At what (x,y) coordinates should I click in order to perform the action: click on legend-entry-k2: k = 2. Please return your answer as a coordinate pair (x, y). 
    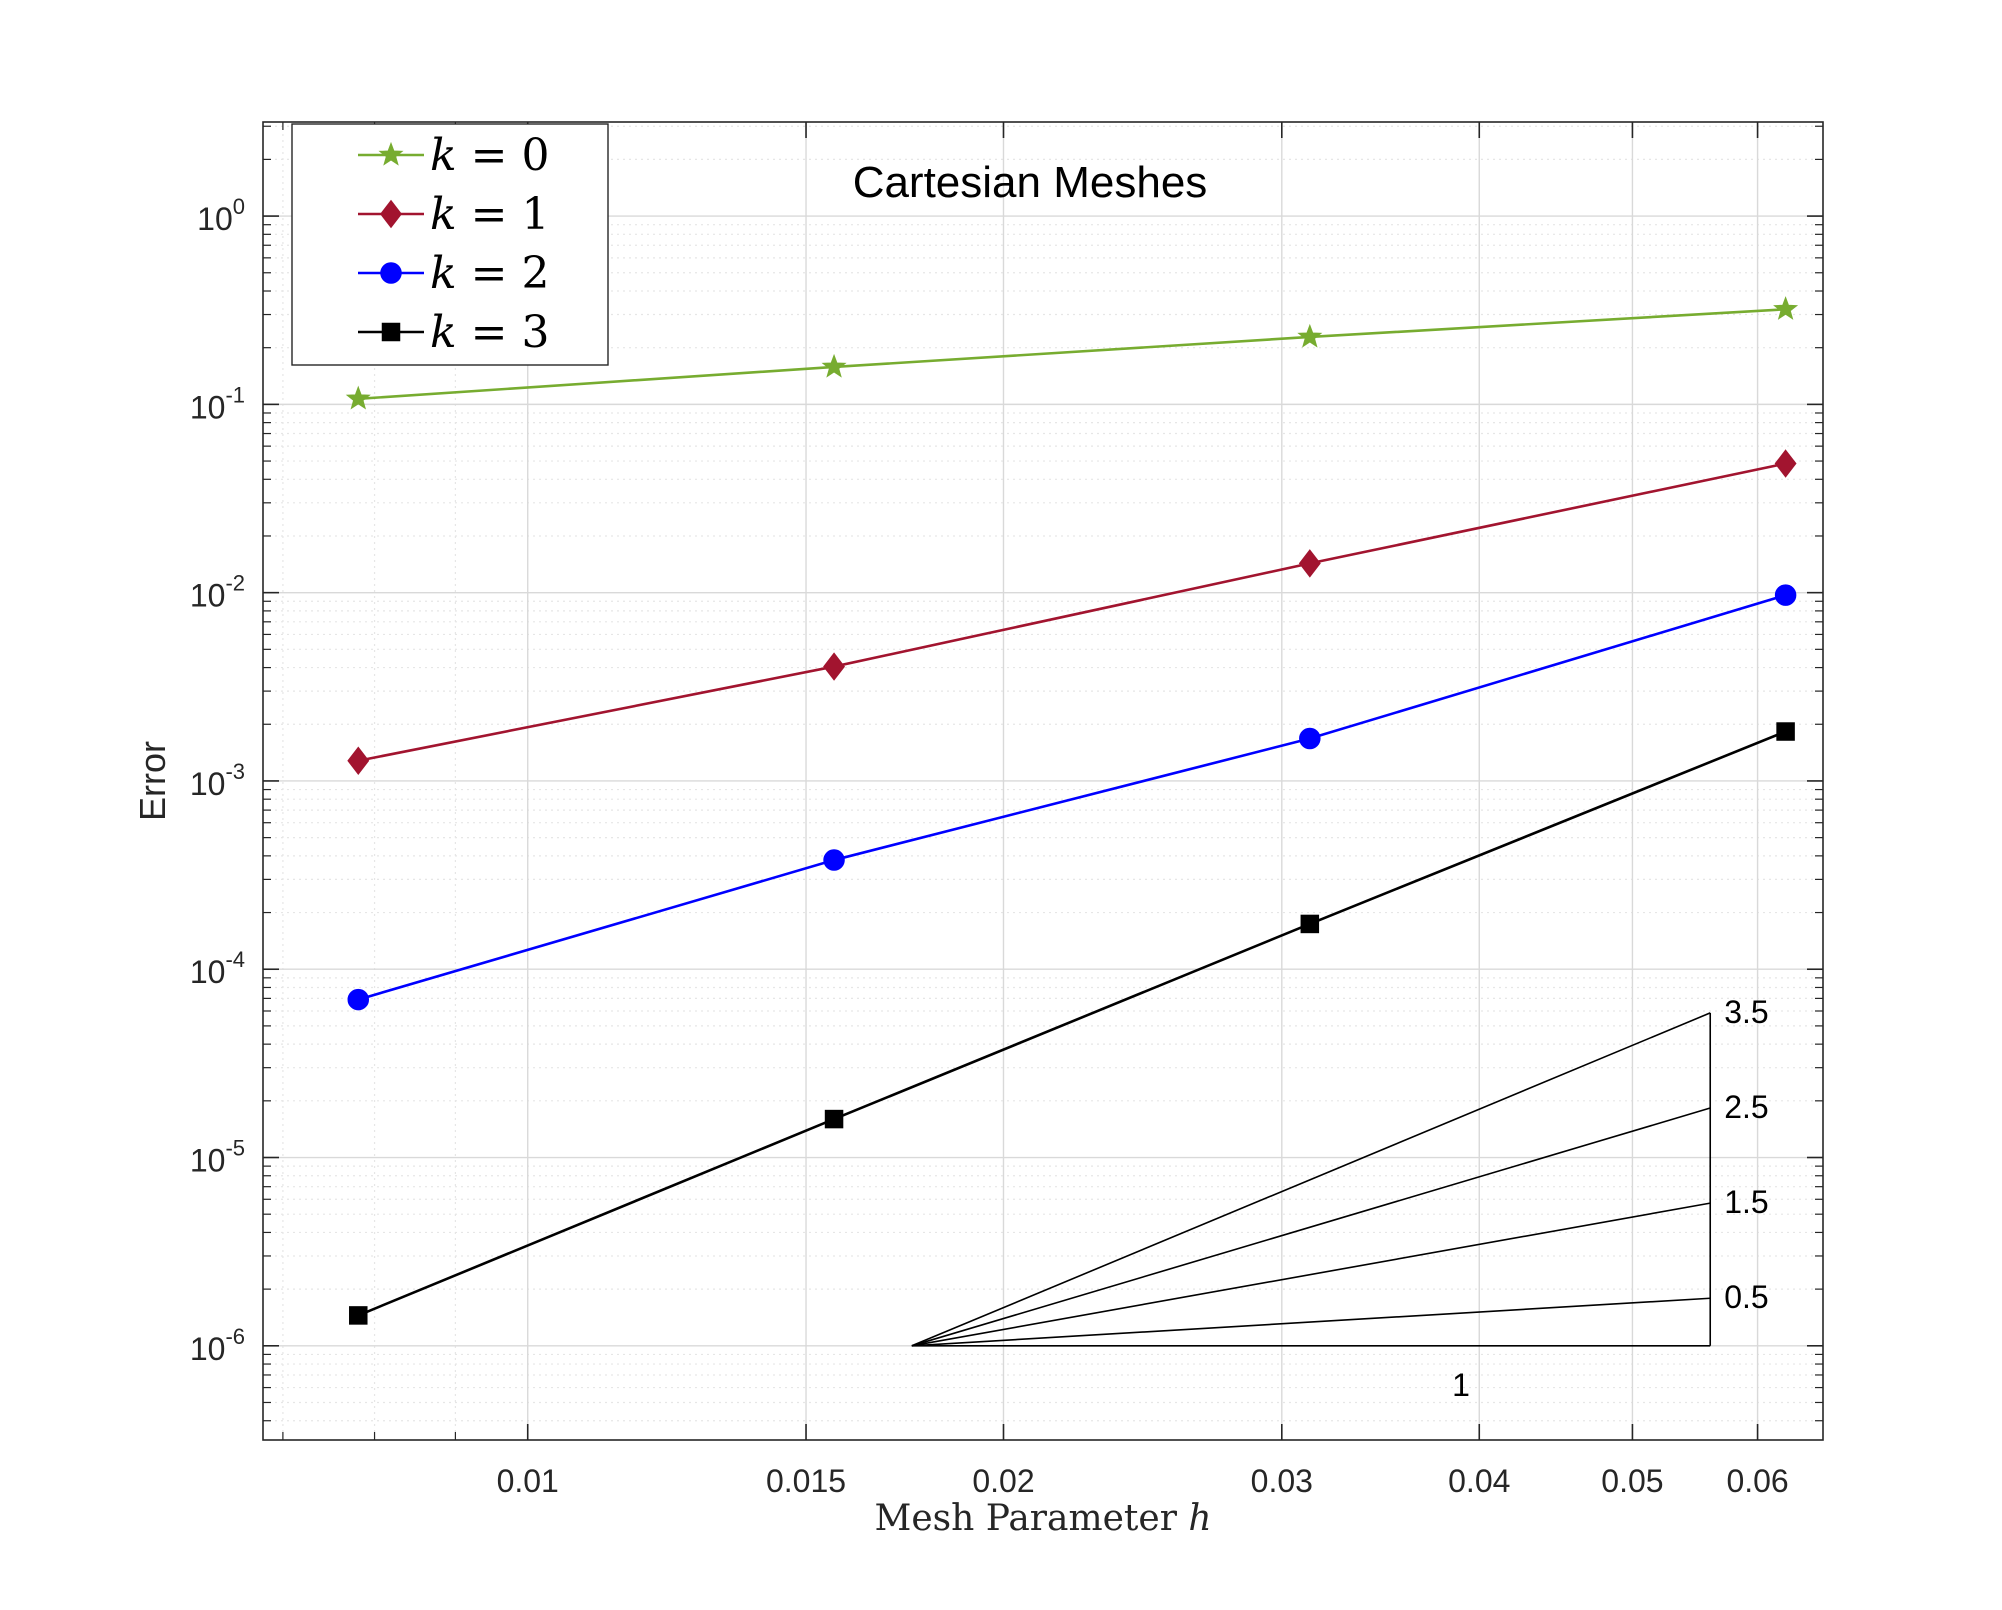
    Looking at the image, I should click on (454, 273).